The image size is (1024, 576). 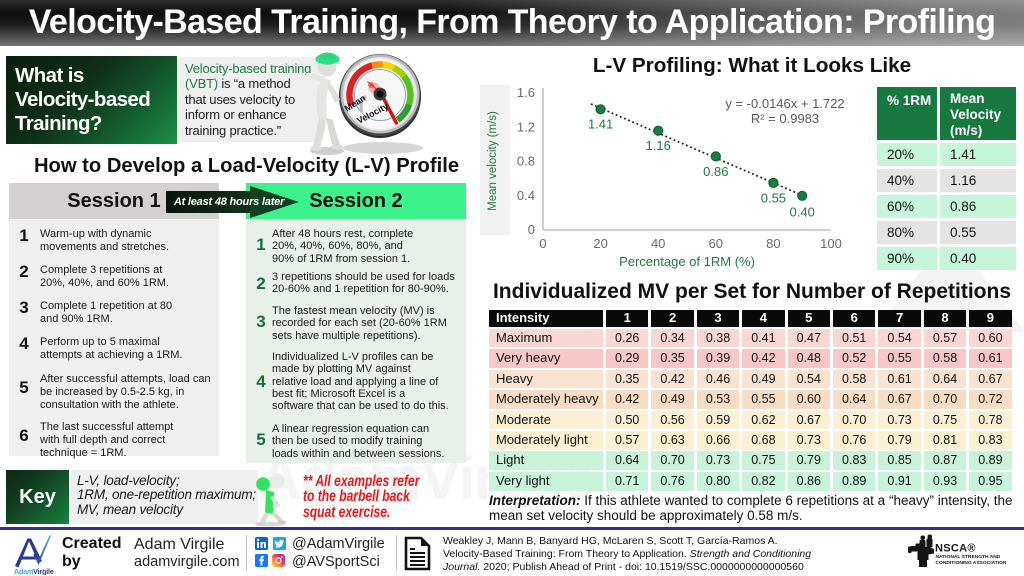 I want to click on svg-text: 0.8, so click(x=526, y=161).